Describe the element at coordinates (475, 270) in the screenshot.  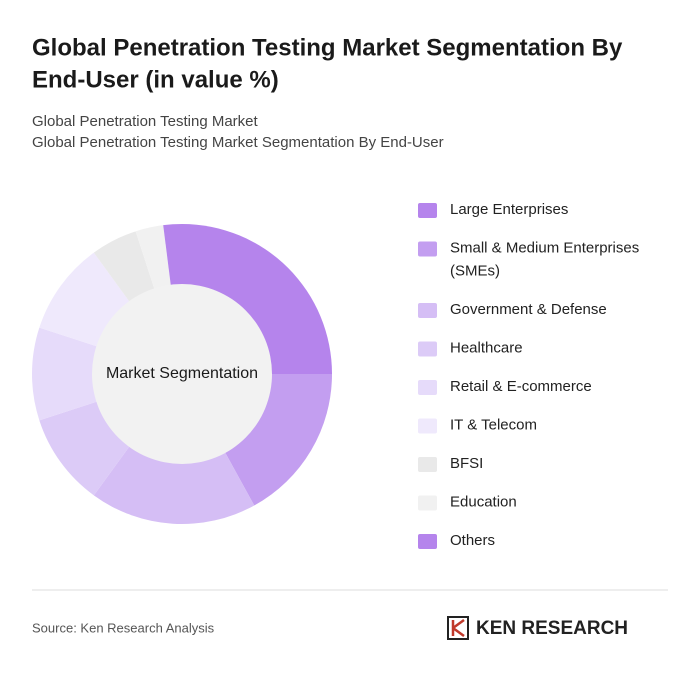
I see `legend-label: (SMEs)` at that location.